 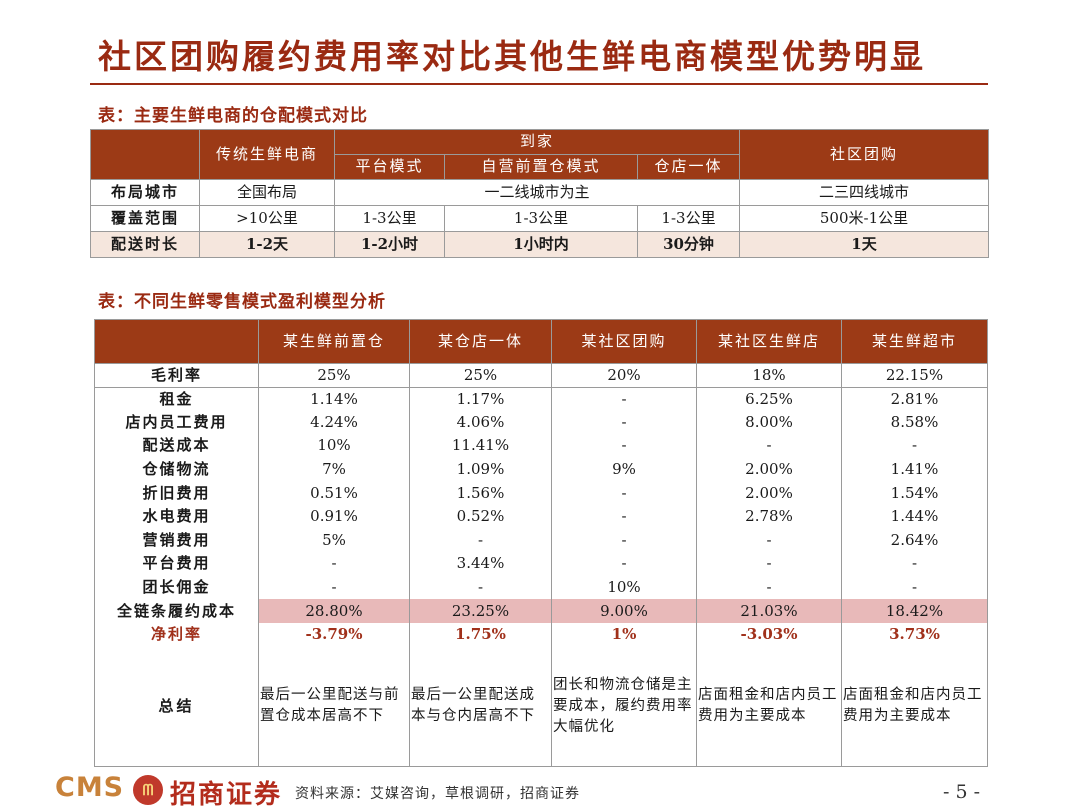 What do you see at coordinates (769, 517) in the screenshot?
I see `table-cell: 2.78%` at bounding box center [769, 517].